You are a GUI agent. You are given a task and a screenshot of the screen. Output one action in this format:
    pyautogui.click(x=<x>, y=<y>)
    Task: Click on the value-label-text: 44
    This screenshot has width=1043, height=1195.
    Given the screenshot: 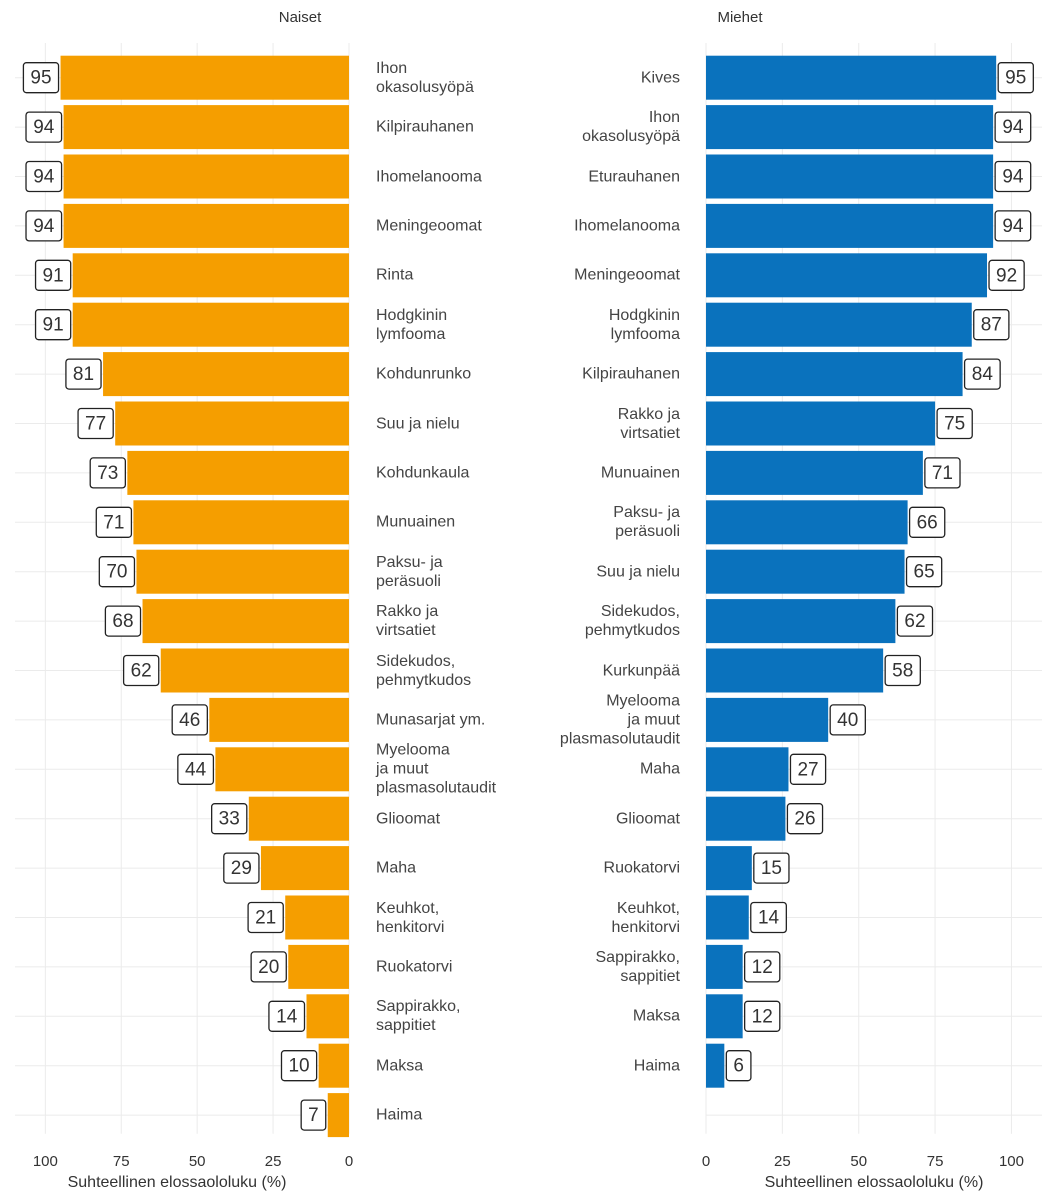 What is the action you would take?
    pyautogui.click(x=196, y=769)
    